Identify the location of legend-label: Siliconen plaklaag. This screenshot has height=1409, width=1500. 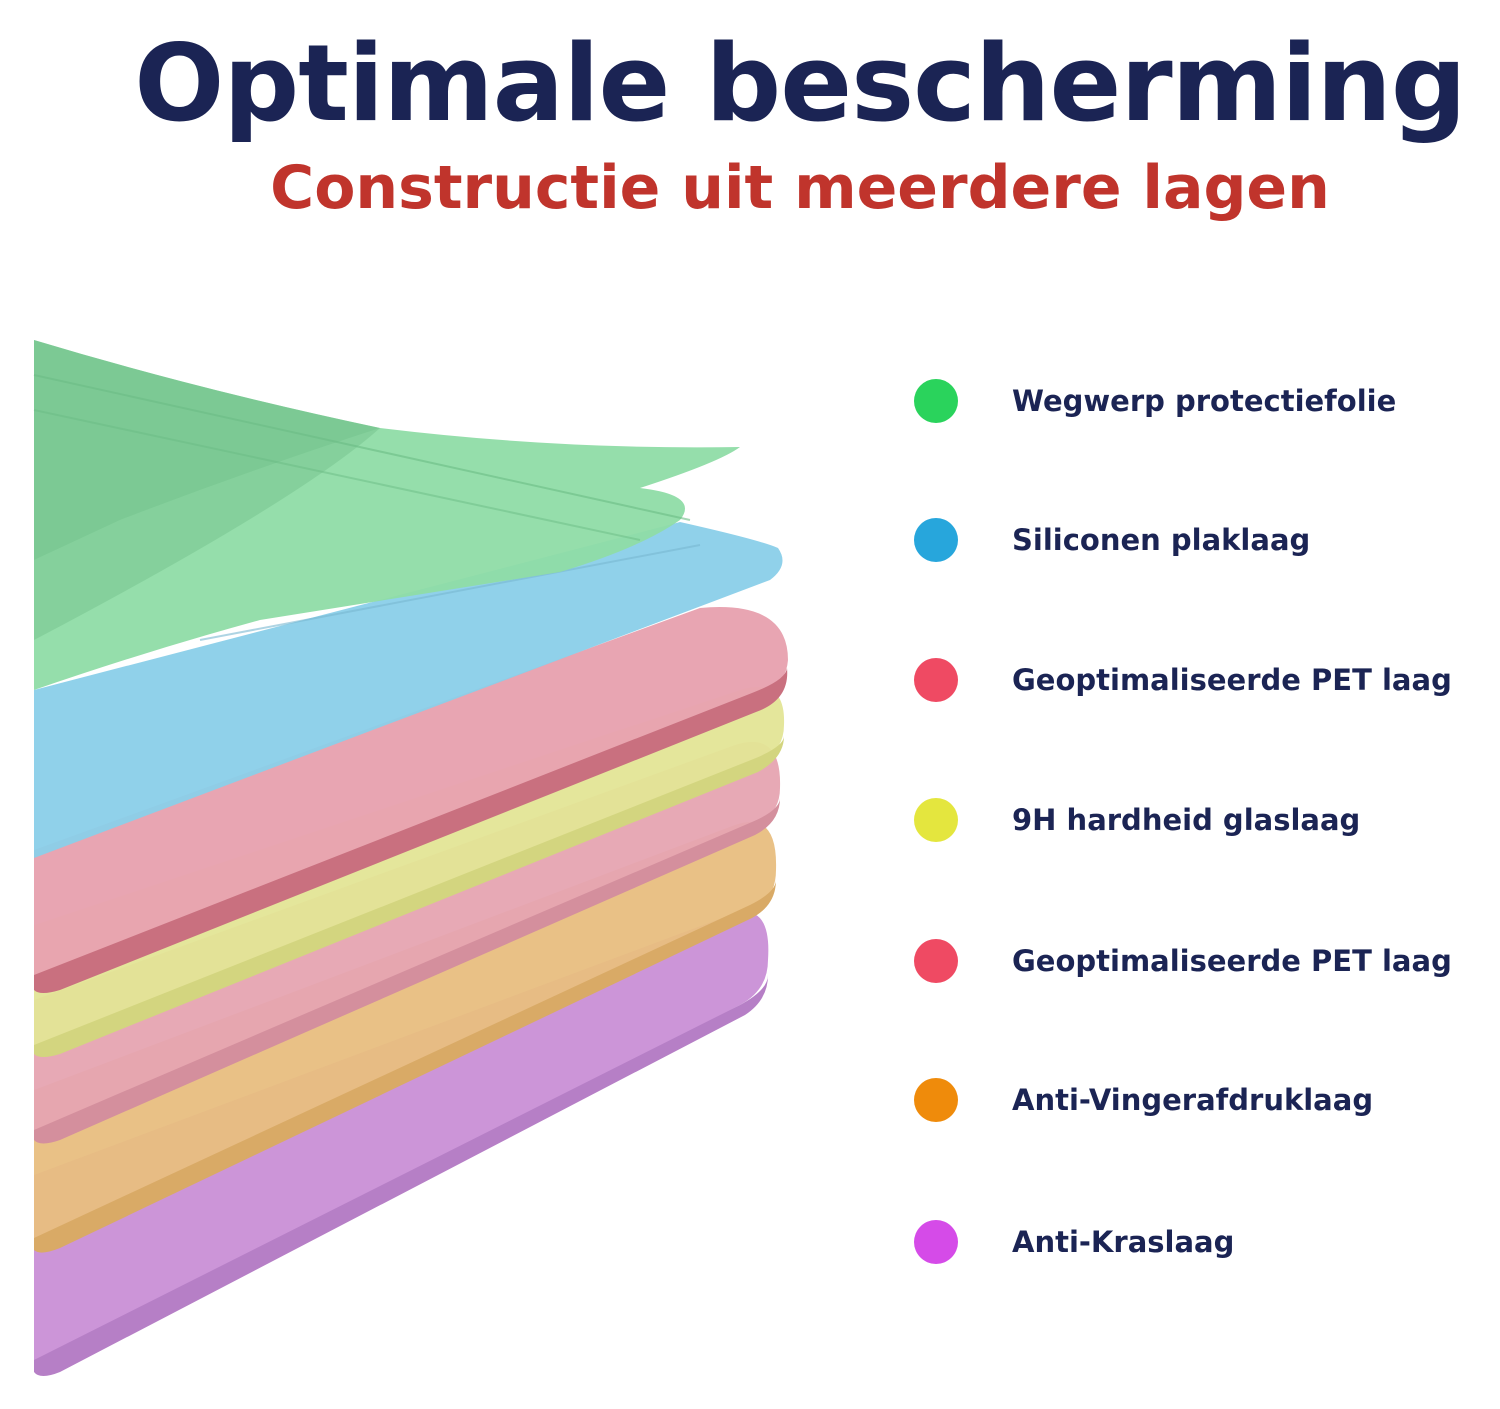
(1161, 540).